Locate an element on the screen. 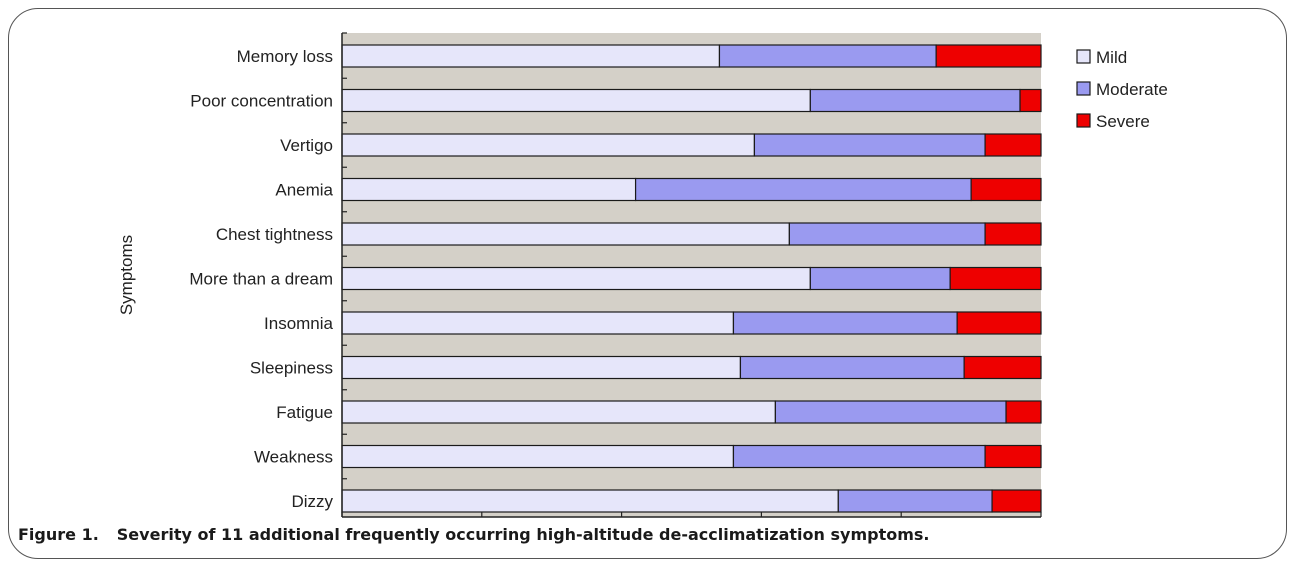 The width and height of the screenshot is (1297, 567). category-label: Dizzy is located at coordinates (312, 501).